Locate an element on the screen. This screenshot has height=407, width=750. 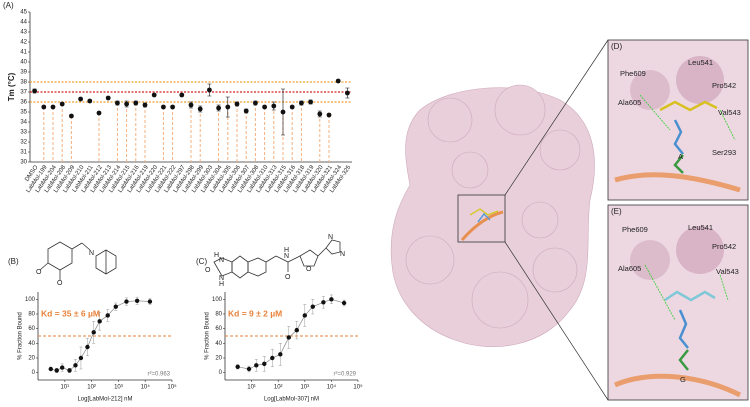
y-tick-label: 44 is located at coordinates (23, 23).